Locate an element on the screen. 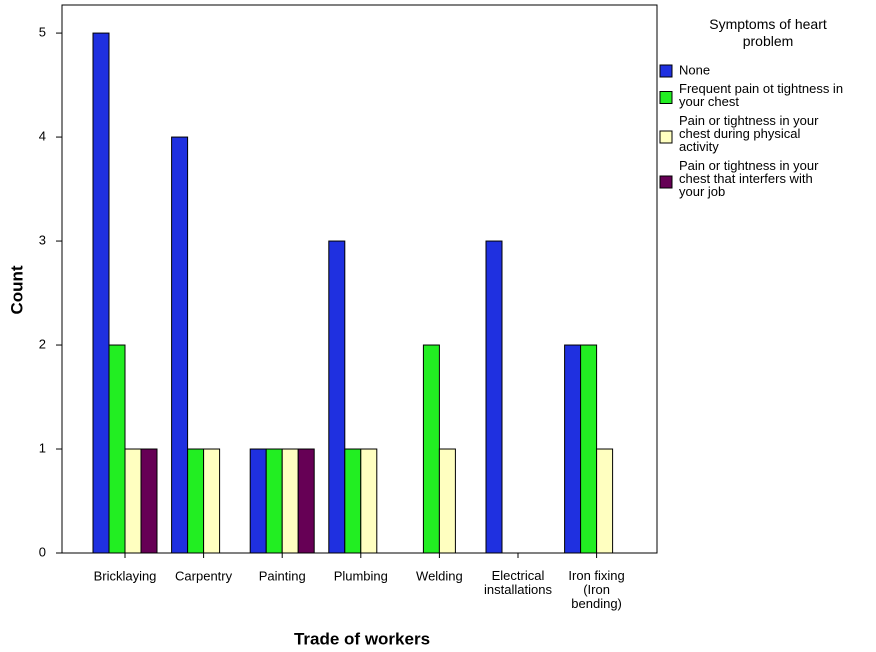  x-tick-label: Carpentry is located at coordinates (204, 575).